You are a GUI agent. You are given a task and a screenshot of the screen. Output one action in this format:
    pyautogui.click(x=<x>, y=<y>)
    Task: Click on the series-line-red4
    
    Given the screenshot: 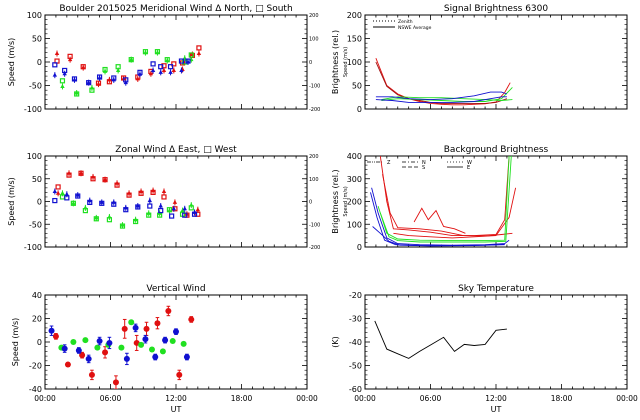 What is the action you would take?
    pyautogui.click(x=439, y=220)
    